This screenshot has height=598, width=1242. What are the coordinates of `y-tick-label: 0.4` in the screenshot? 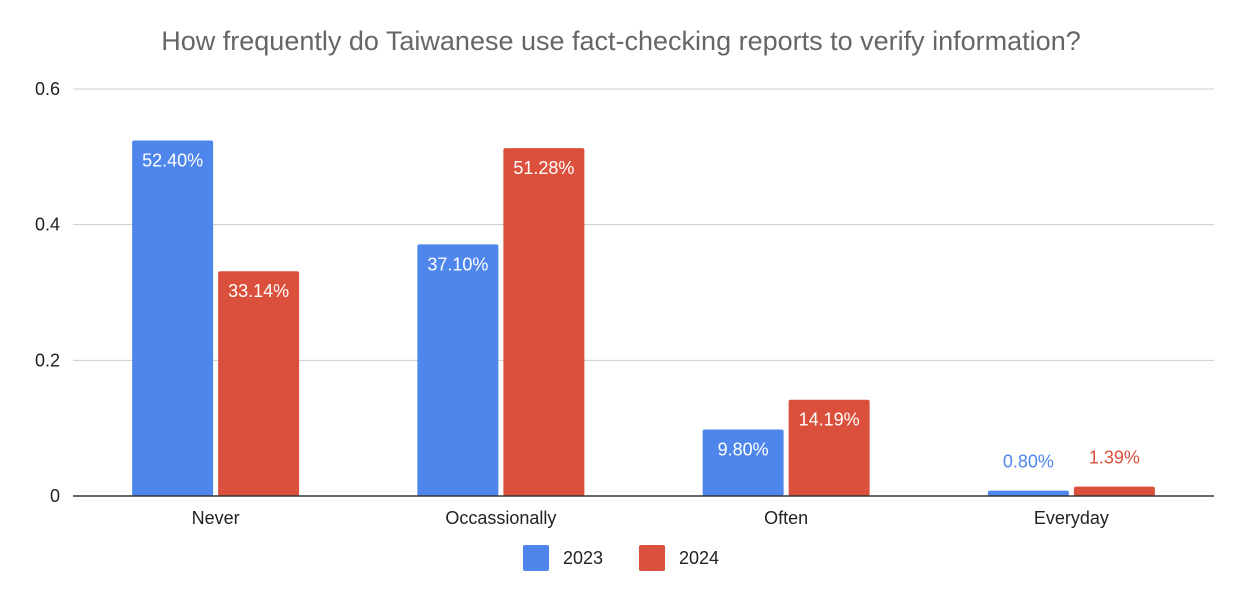 It's located at (47, 225).